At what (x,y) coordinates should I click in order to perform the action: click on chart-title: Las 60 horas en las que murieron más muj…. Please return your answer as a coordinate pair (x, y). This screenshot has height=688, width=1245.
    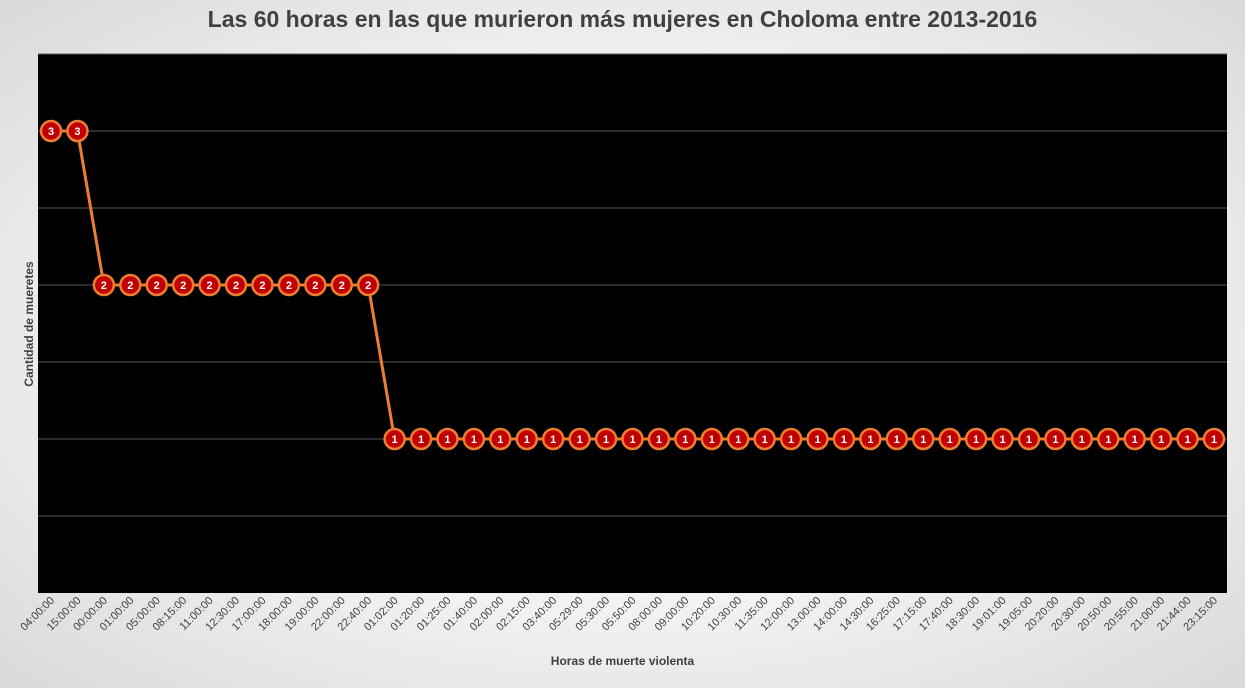
    Looking at the image, I should click on (622, 19).